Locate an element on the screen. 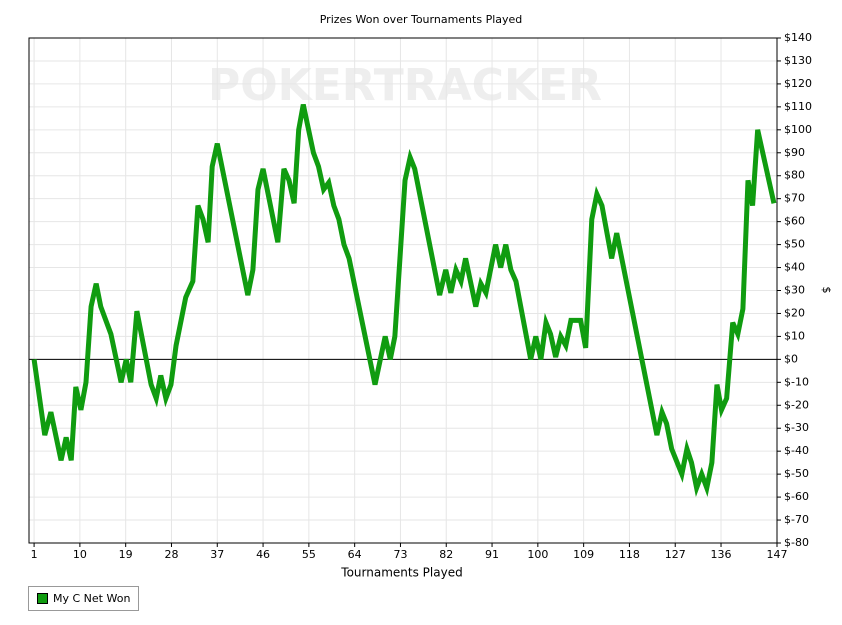 This screenshot has height=625, width=842. y-tick-label: $70 is located at coordinates (794, 198).